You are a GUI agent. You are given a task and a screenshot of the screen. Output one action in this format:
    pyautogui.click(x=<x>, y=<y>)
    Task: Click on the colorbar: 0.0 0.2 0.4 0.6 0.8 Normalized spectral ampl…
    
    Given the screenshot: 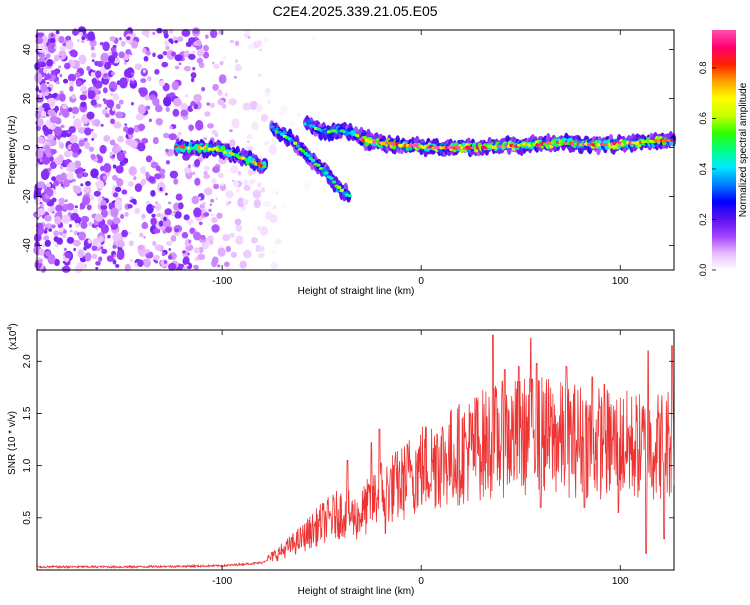 What is the action you would take?
    pyautogui.click(x=723, y=153)
    